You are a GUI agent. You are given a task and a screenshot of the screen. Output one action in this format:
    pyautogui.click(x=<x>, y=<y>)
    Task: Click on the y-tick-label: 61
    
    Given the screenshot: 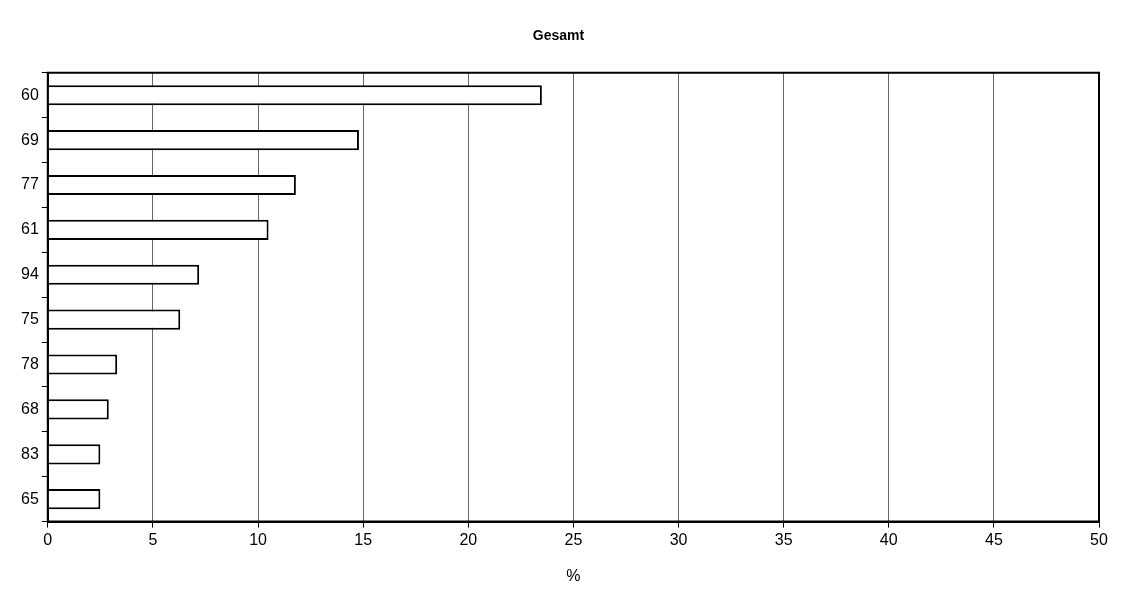 What is the action you would take?
    pyautogui.click(x=30, y=229)
    